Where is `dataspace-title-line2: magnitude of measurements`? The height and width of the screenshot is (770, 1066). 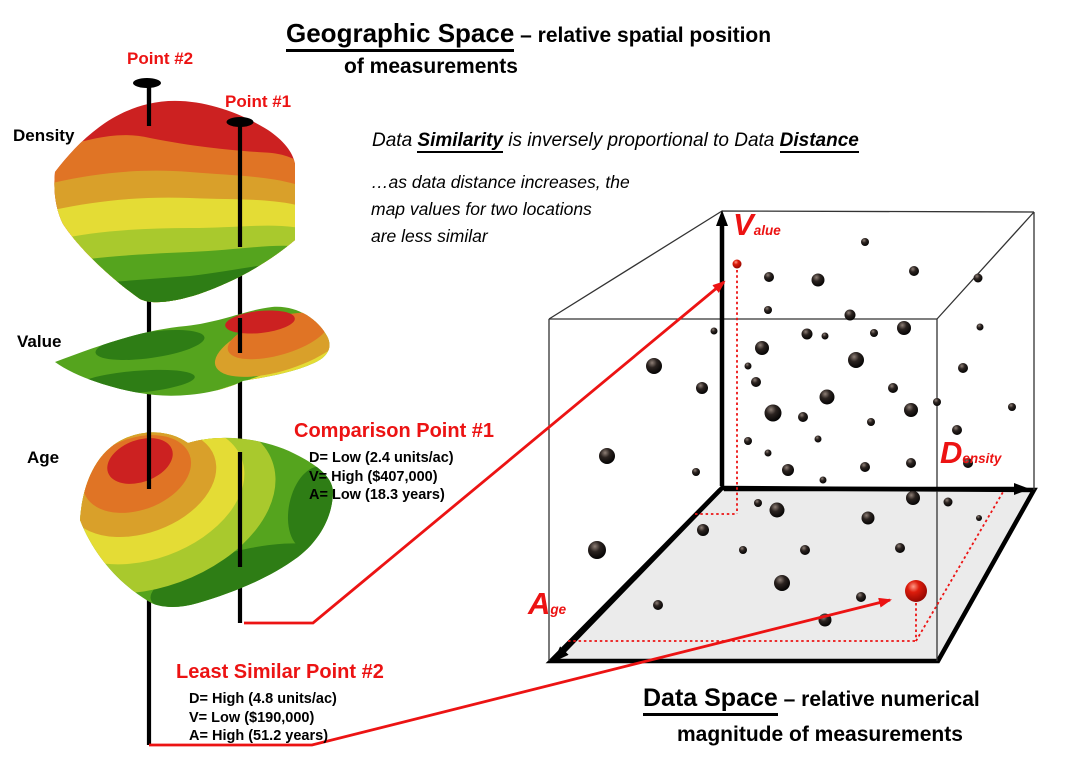 dataspace-title-line2: magnitude of measurements is located at coordinates (820, 734).